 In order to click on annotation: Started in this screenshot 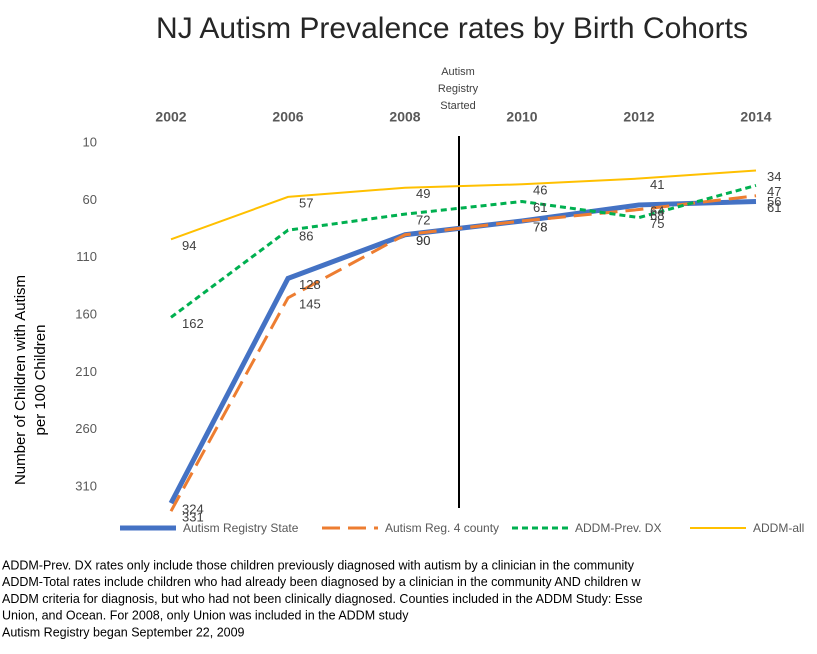, I will do `click(457, 106)`.